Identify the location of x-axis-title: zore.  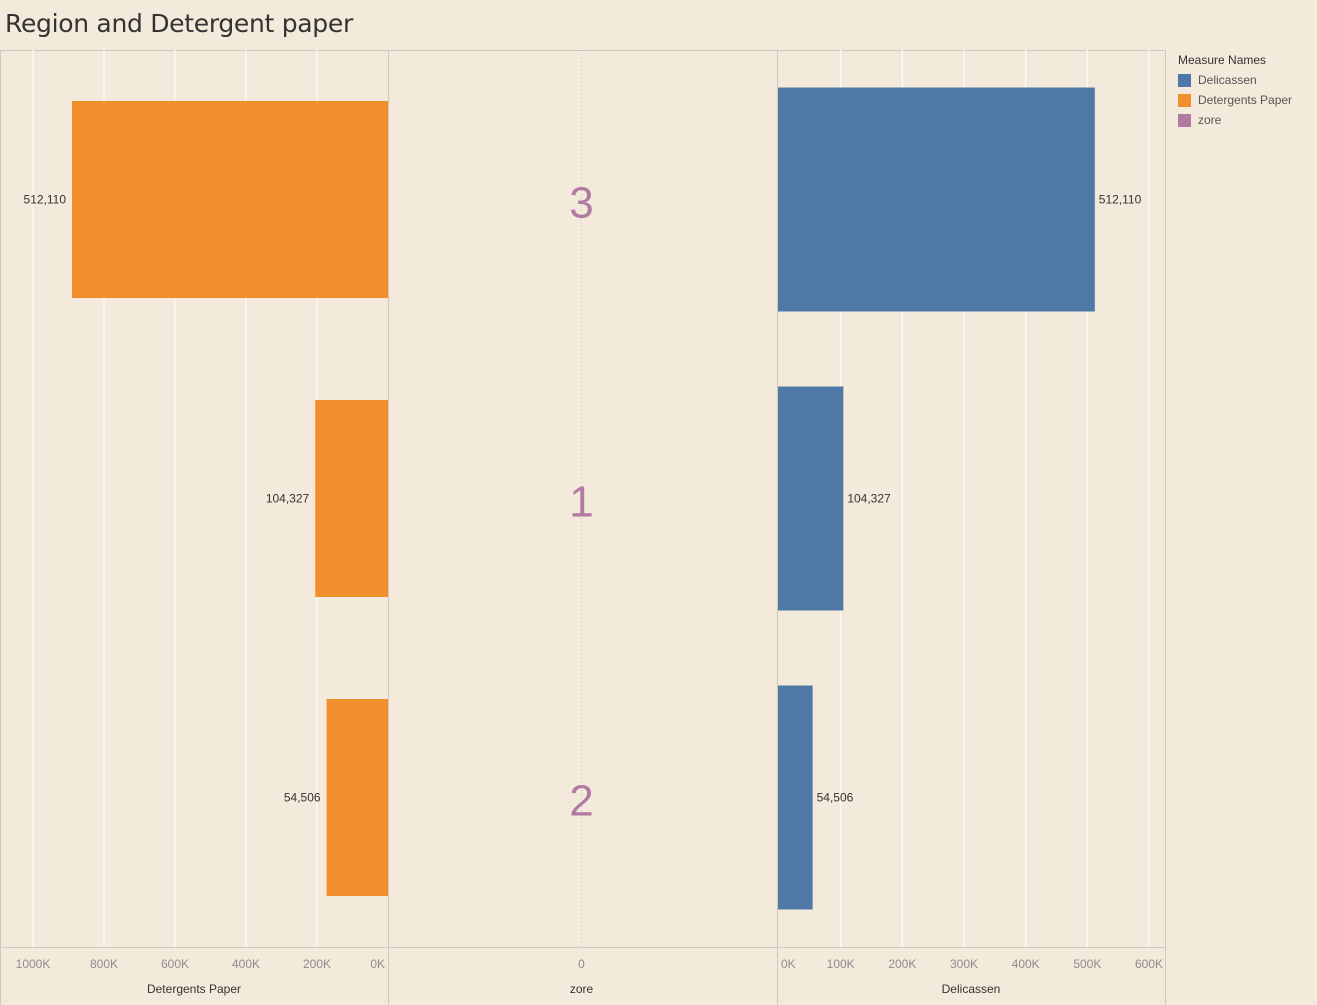
(582, 989).